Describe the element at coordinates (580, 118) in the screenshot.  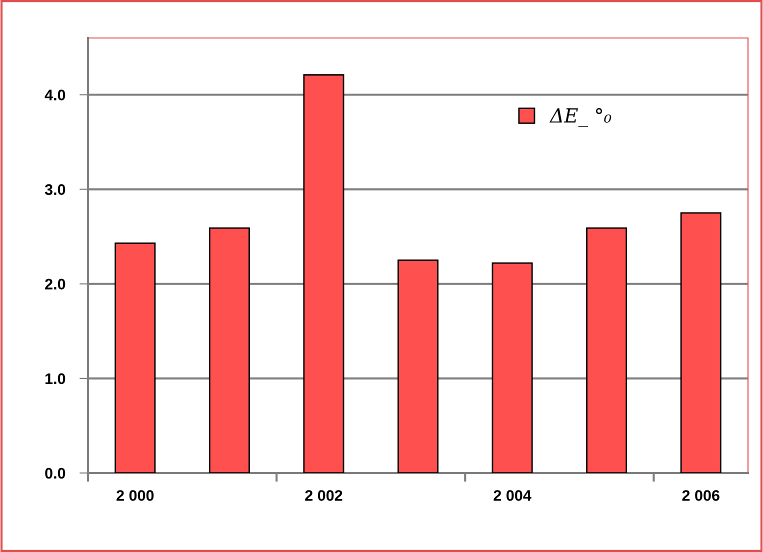
I see `legend-label: ΔE_ °₀` at that location.